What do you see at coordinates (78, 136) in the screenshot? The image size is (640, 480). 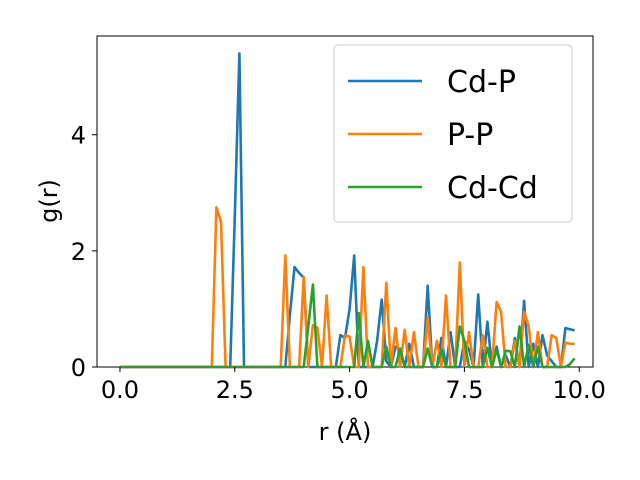 I see `y-tick-label: 4` at bounding box center [78, 136].